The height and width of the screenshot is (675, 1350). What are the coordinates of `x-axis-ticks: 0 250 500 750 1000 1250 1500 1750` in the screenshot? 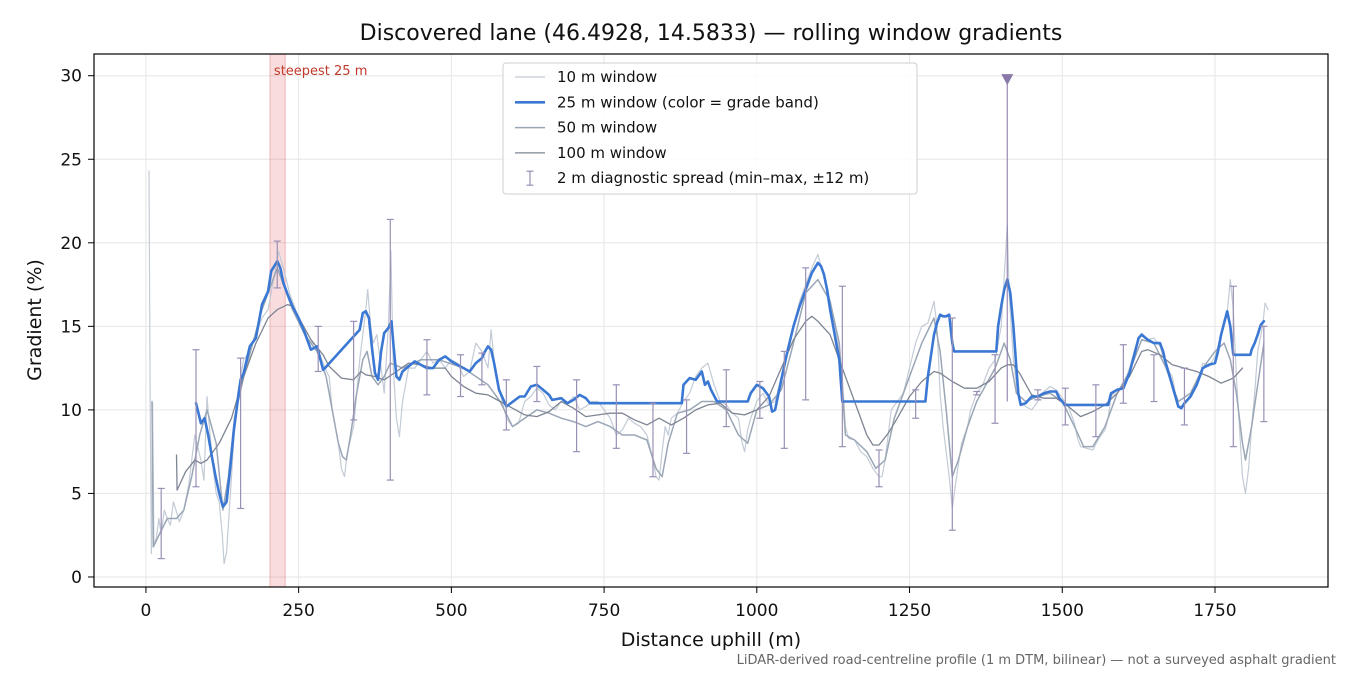 It's located at (689, 604).